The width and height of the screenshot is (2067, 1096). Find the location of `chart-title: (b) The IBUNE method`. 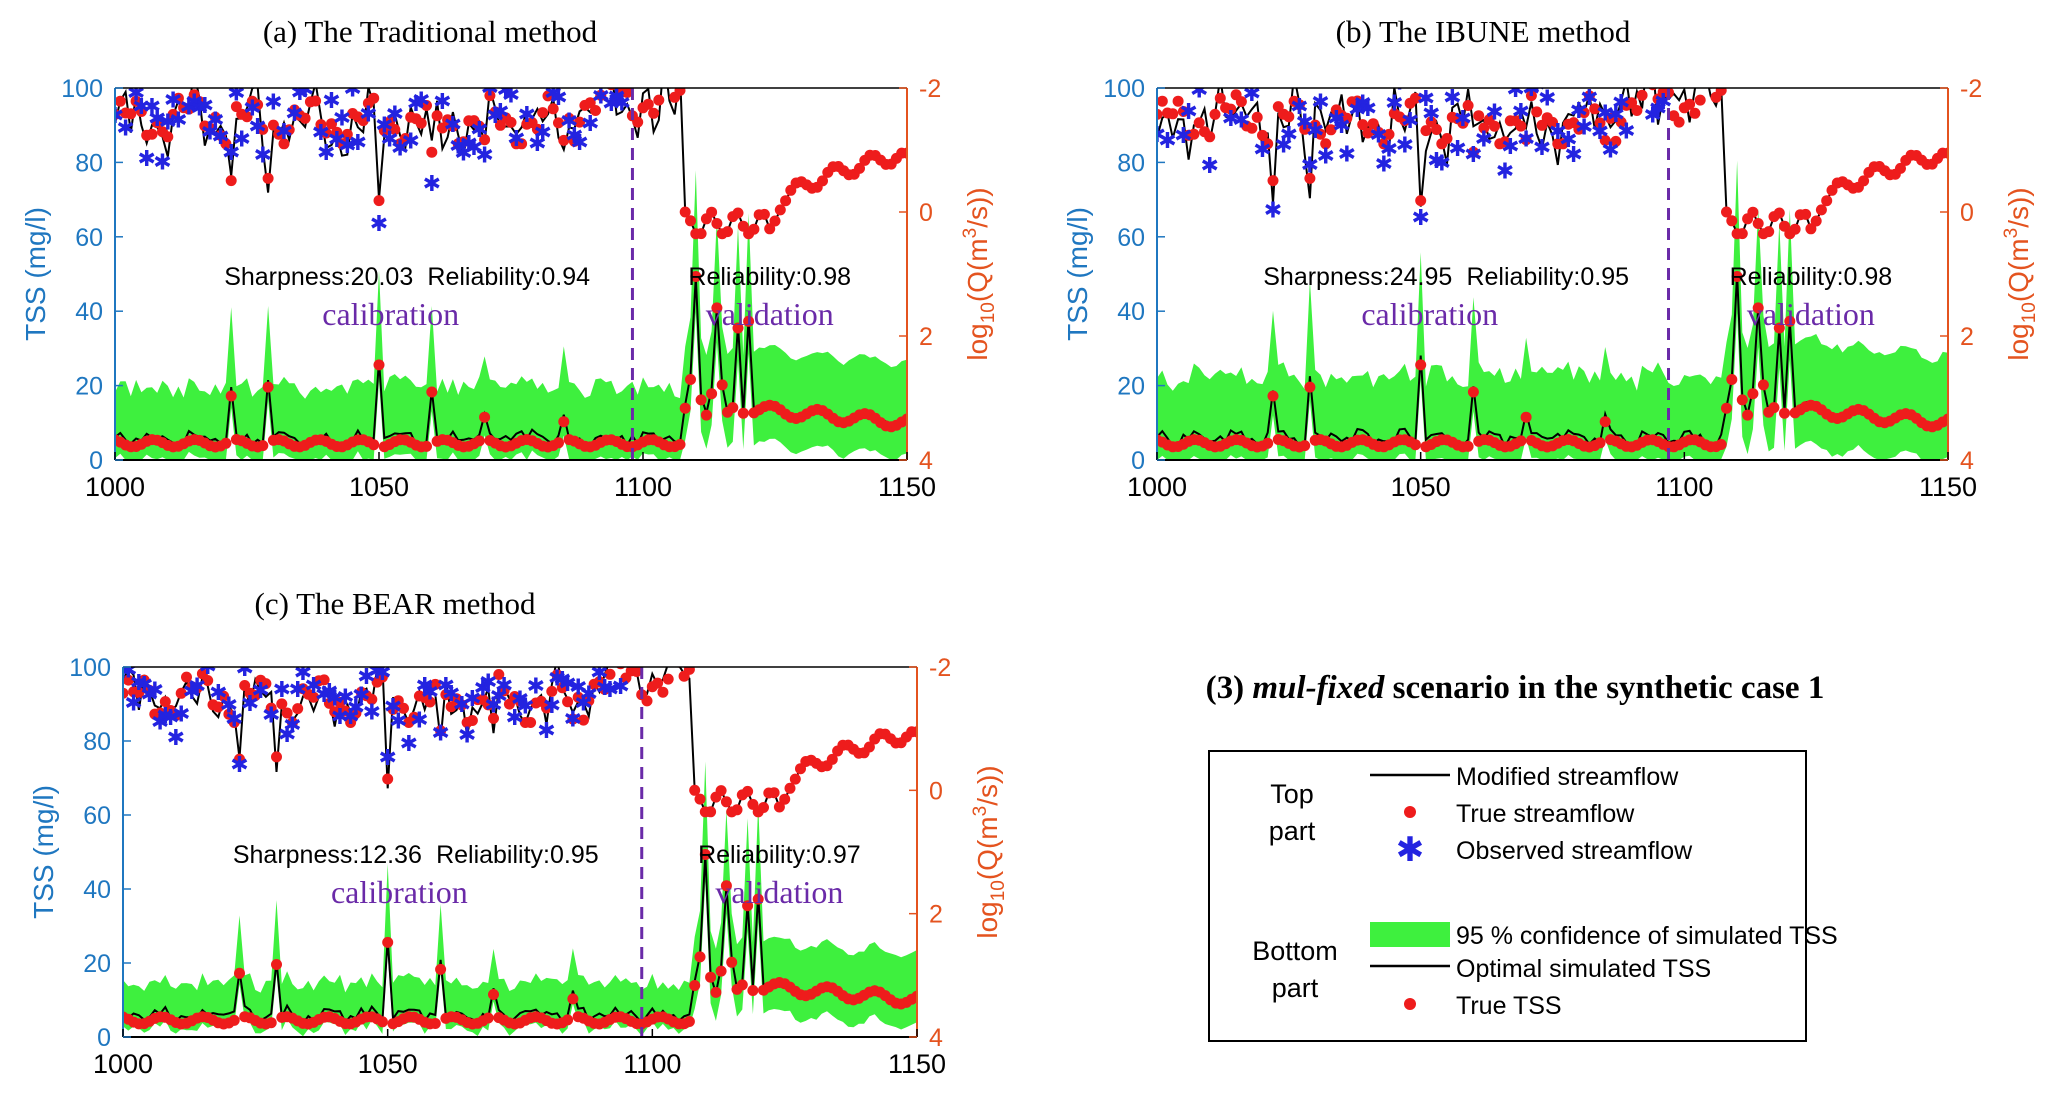

chart-title: (b) The IBUNE method is located at coordinates (1483, 31).